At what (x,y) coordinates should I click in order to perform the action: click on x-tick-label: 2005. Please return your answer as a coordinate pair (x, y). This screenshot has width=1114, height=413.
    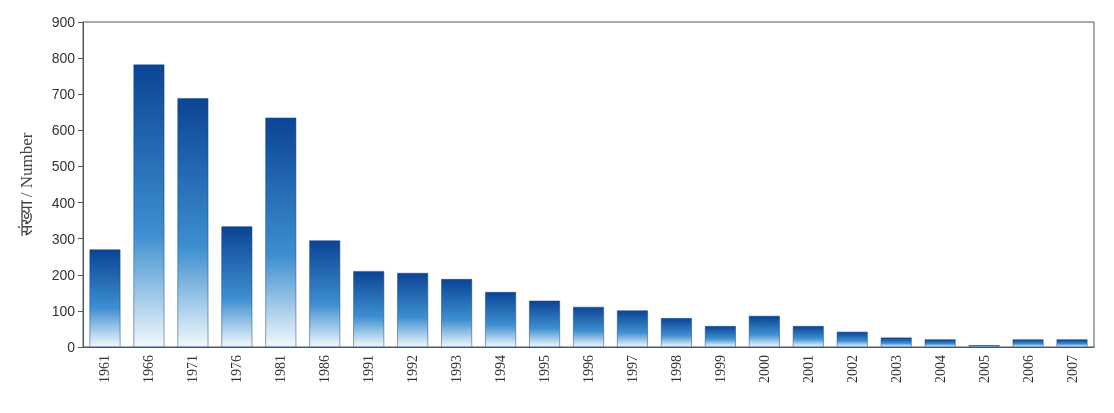
    Looking at the image, I should click on (984, 369).